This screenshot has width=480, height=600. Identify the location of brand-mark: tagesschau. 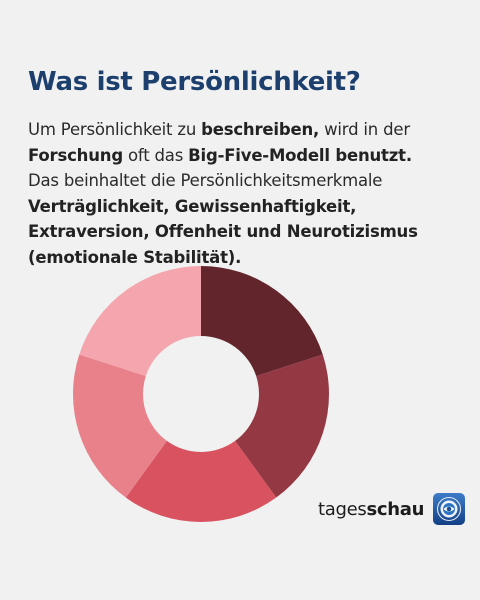
(392, 509).